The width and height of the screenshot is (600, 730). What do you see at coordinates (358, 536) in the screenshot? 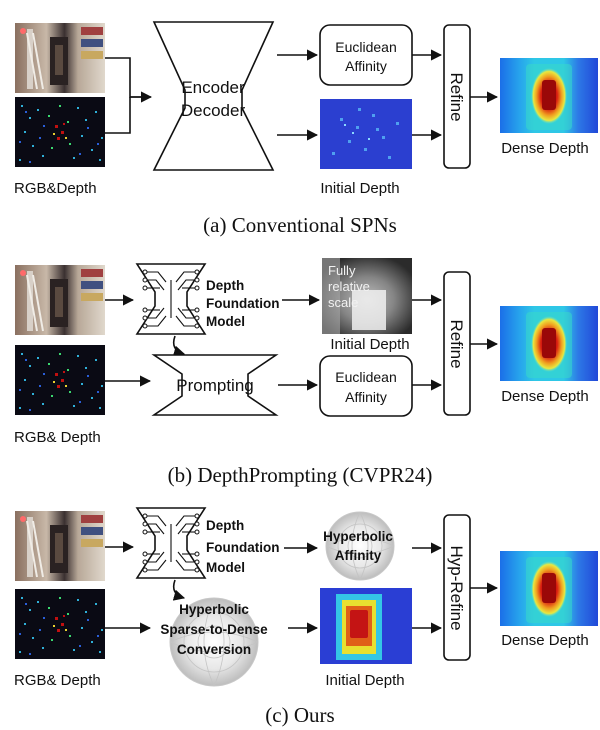
I see `hyperbolic-affinity-line1: Hyperbolic` at bounding box center [358, 536].